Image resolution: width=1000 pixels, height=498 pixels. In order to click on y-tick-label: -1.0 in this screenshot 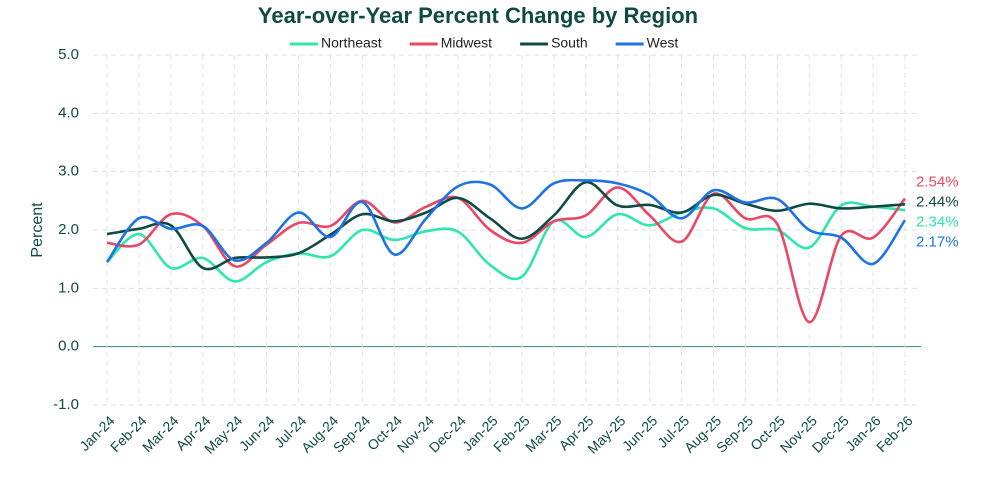, I will do `click(66, 404)`.